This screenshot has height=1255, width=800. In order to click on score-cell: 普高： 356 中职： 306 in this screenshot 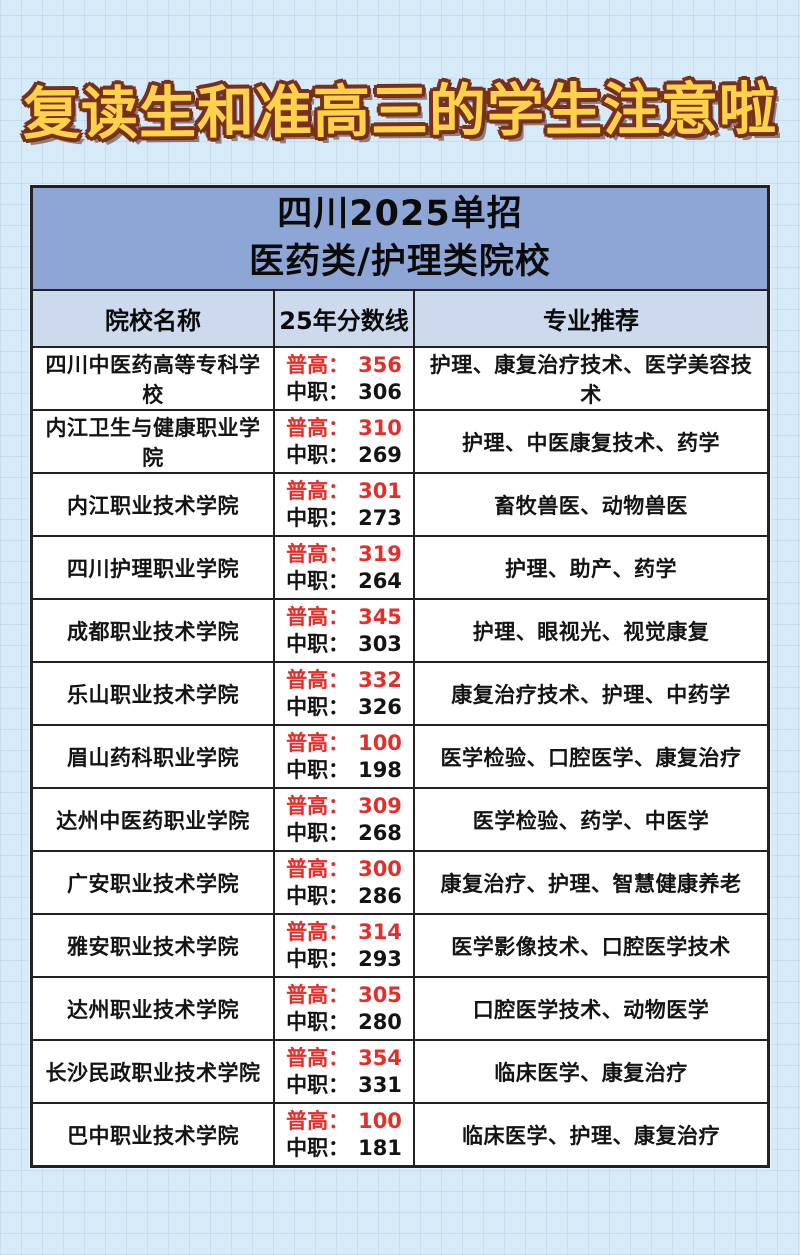, I will do `click(343, 378)`.